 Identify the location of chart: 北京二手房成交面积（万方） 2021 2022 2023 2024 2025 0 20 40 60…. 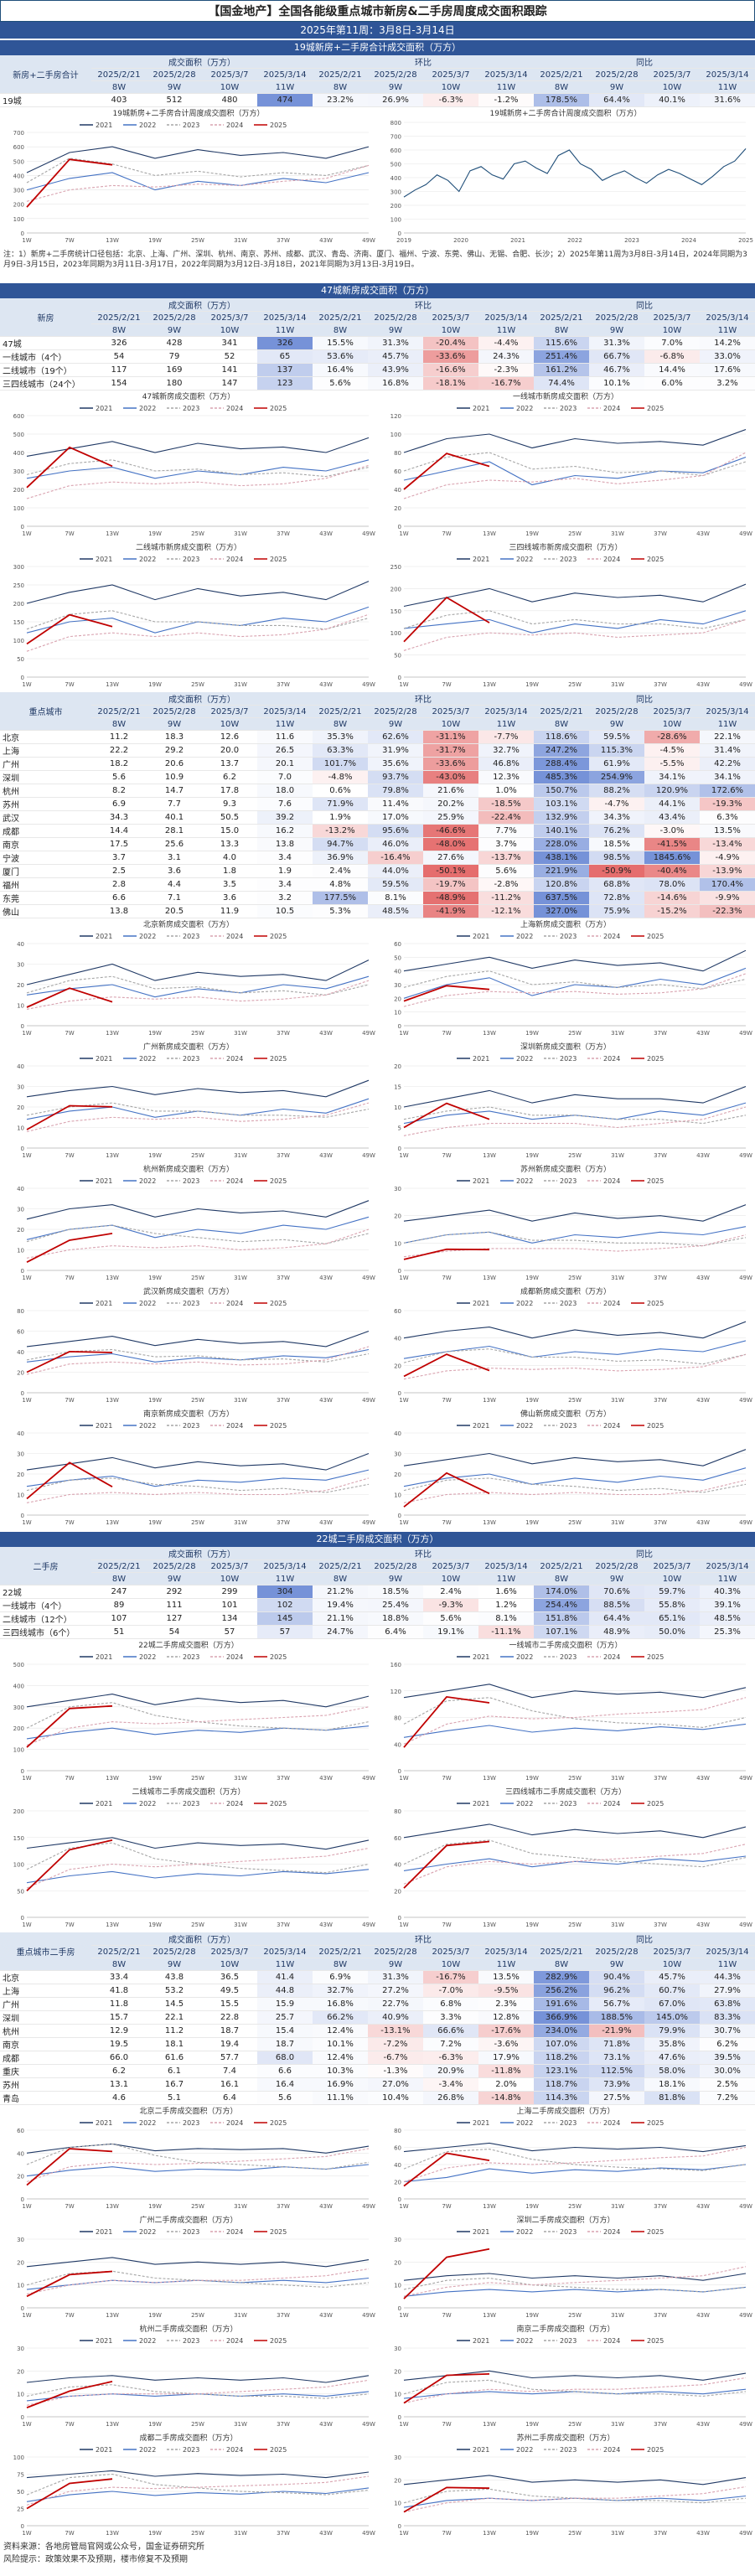
(196, 2158).